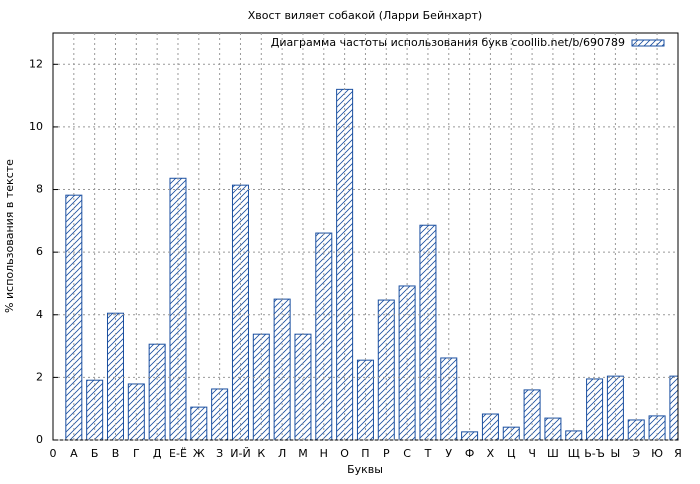  Describe the element at coordinates (469, 453) in the screenshot. I see `x-tick-label: Ф` at that location.